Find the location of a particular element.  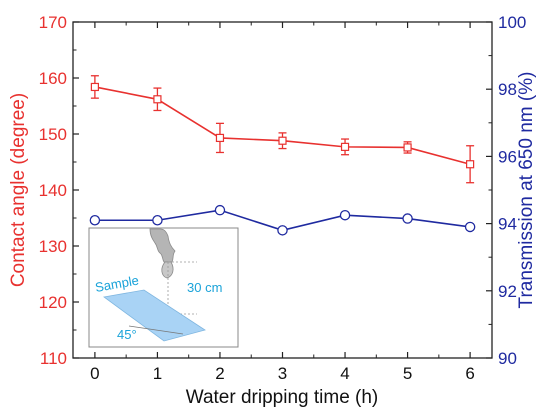

left-tick-label: 150 is located at coordinates (53, 134).